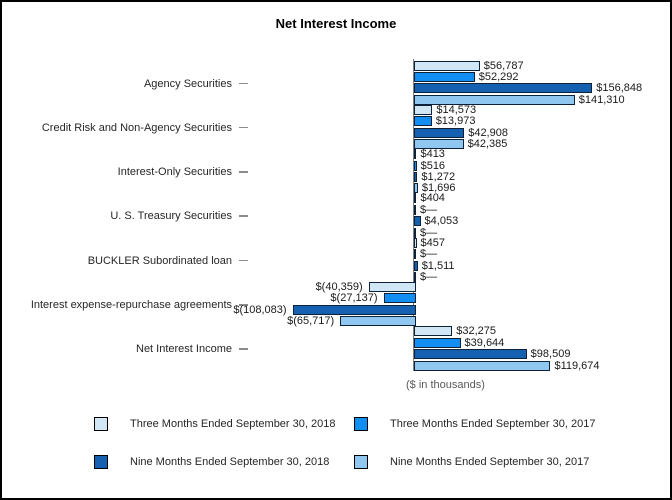 The image size is (672, 500). Describe the element at coordinates (487, 144) in the screenshot. I see `bar-value-label: $42,385` at that location.